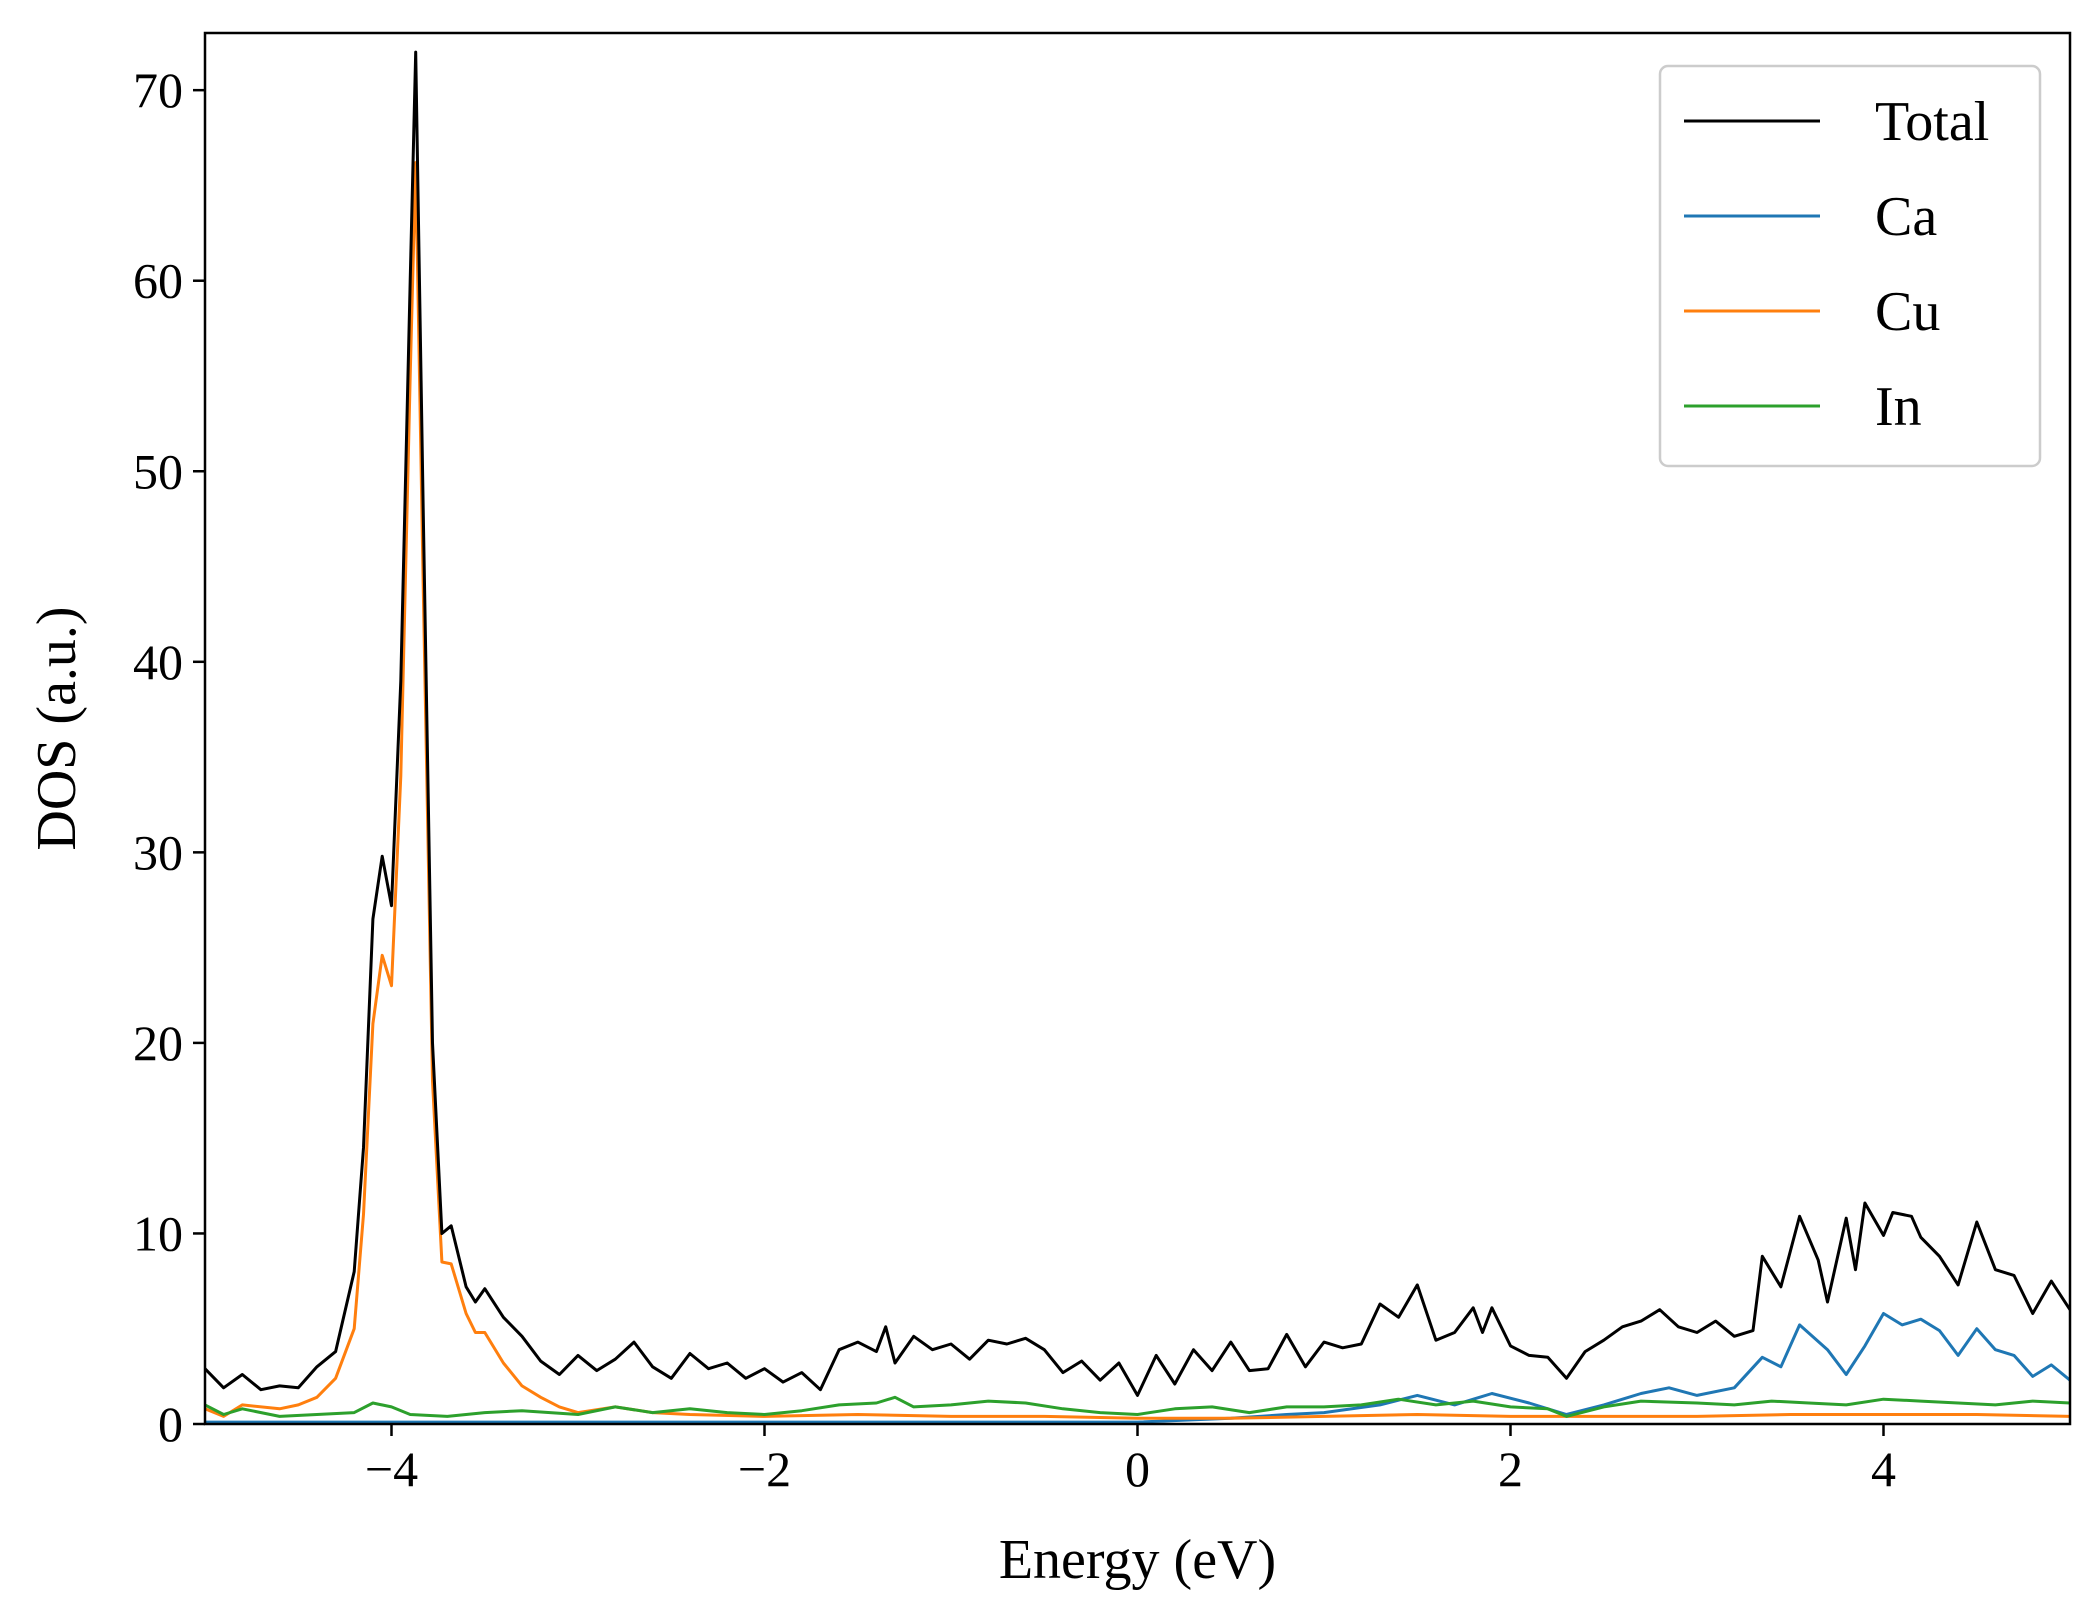  What do you see at coordinates (1898, 407) in the screenshot?
I see `legend-label-in: In` at bounding box center [1898, 407].